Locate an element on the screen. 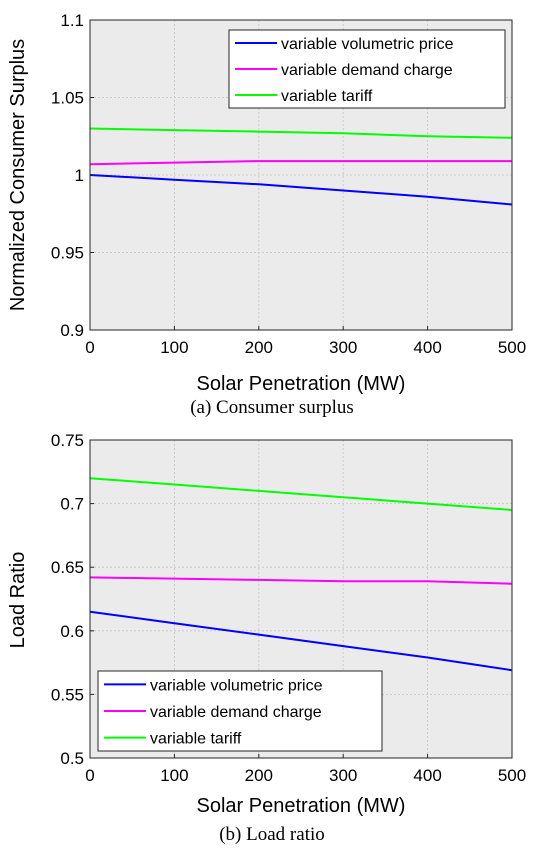 The height and width of the screenshot is (854, 544). panel-a-x-tick-label: 200 is located at coordinates (259, 347).